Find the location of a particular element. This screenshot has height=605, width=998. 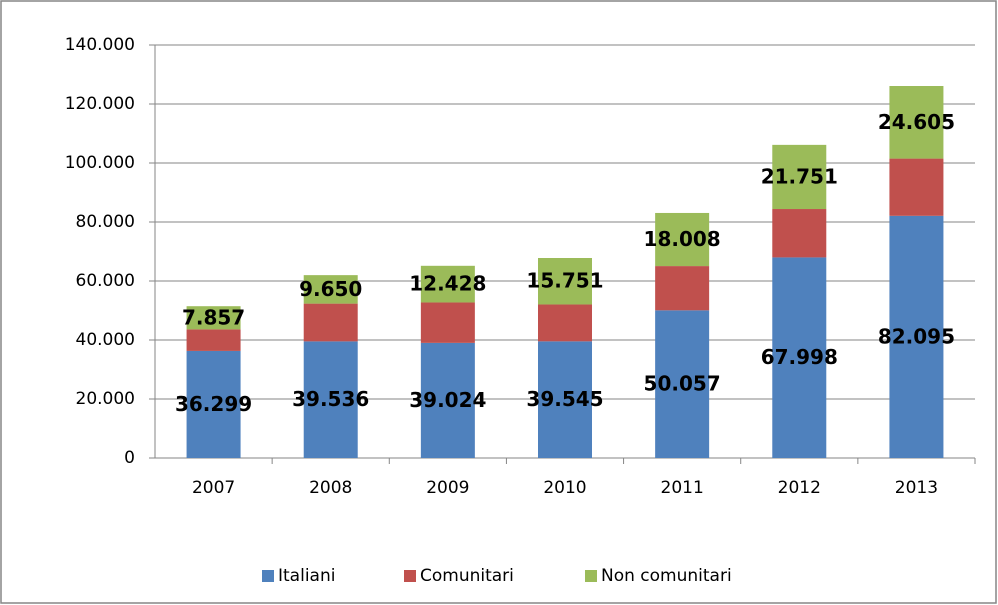

legend-label: Comunitari is located at coordinates (467, 576).